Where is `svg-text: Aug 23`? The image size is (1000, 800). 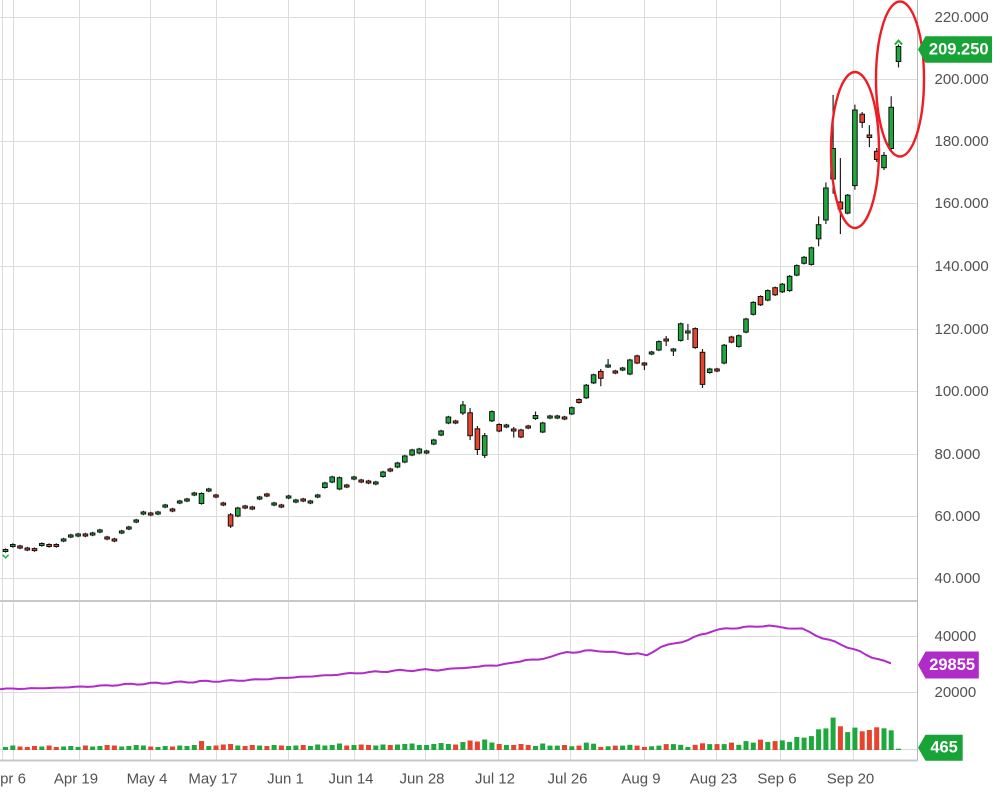
svg-text: Aug 23 is located at coordinates (714, 779).